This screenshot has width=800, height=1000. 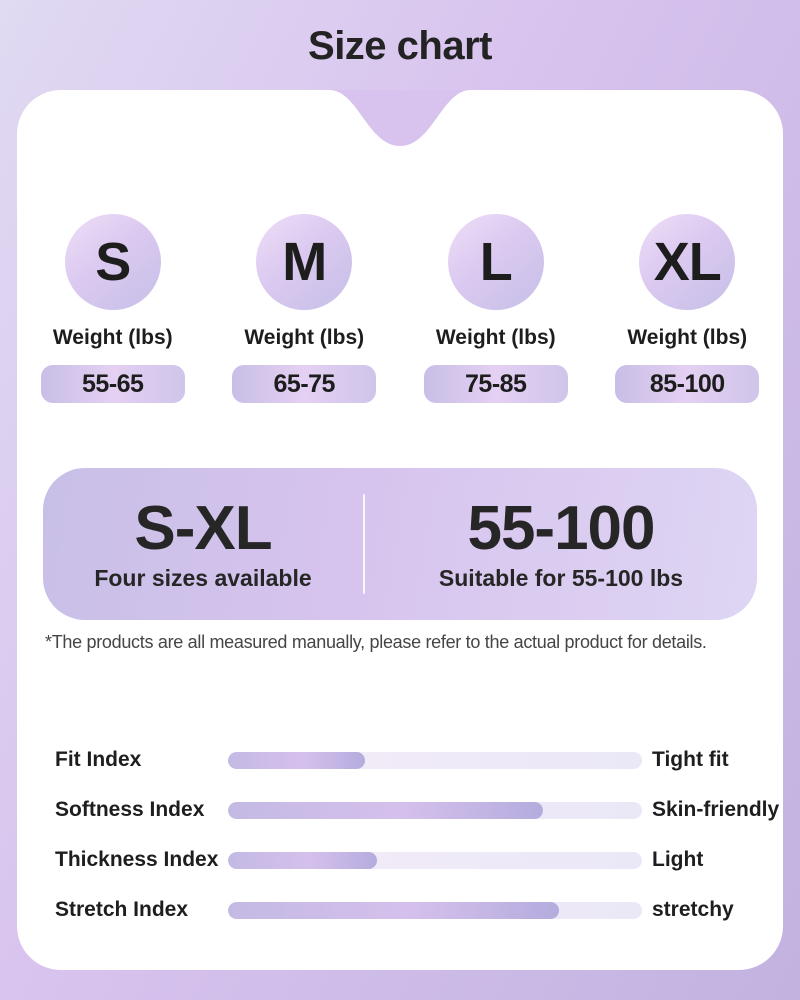 I want to click on size-letter: M, so click(x=304, y=262).